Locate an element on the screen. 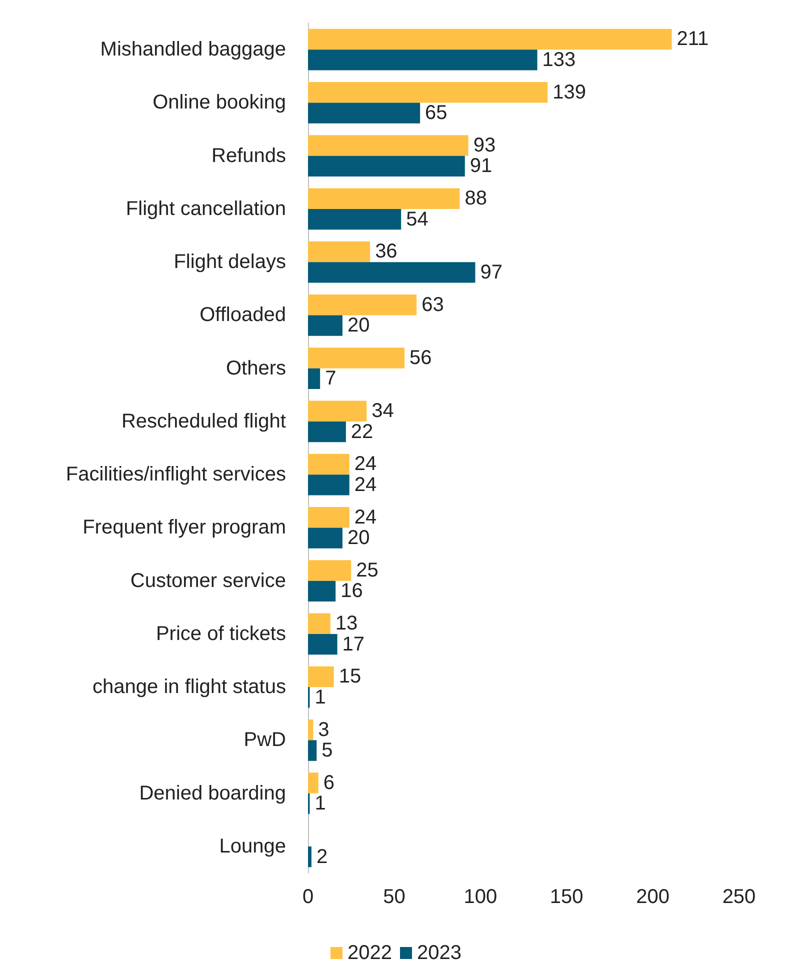 The width and height of the screenshot is (792, 979). data-label: 93 is located at coordinates (484, 145).